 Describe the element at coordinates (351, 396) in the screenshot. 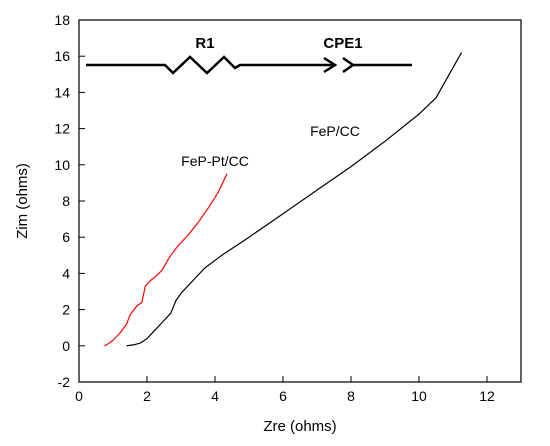

I see `x-tick-label: 8` at that location.